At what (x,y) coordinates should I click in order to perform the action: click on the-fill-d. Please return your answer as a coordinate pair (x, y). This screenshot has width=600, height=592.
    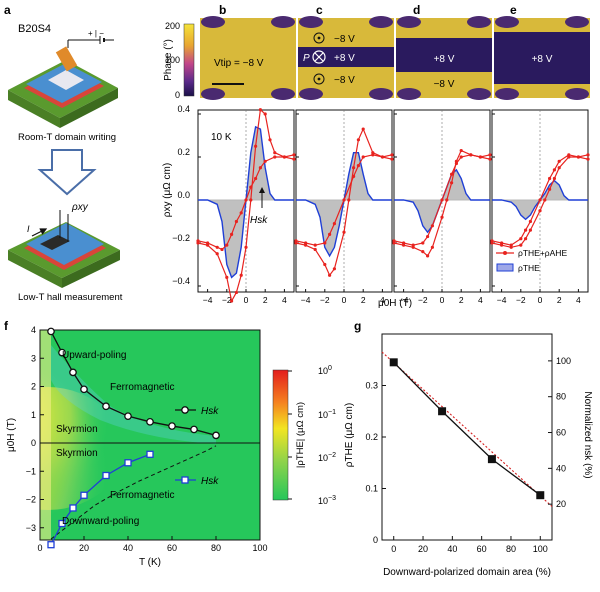
    Looking at the image, I should click on (442, 201).